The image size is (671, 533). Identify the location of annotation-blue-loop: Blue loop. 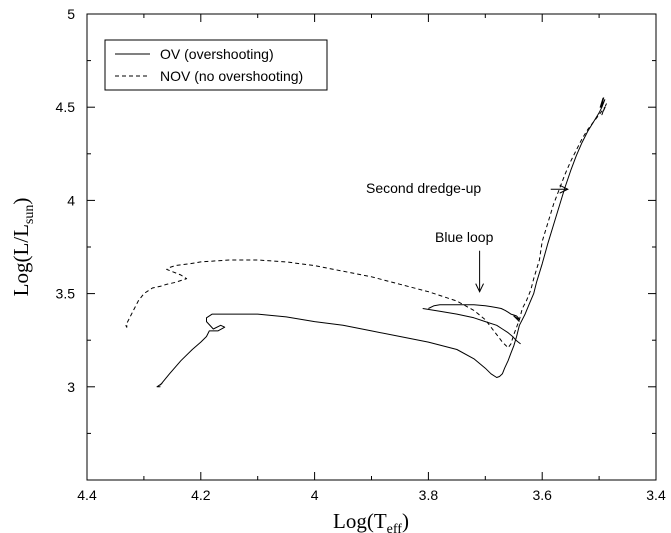
(464, 237).